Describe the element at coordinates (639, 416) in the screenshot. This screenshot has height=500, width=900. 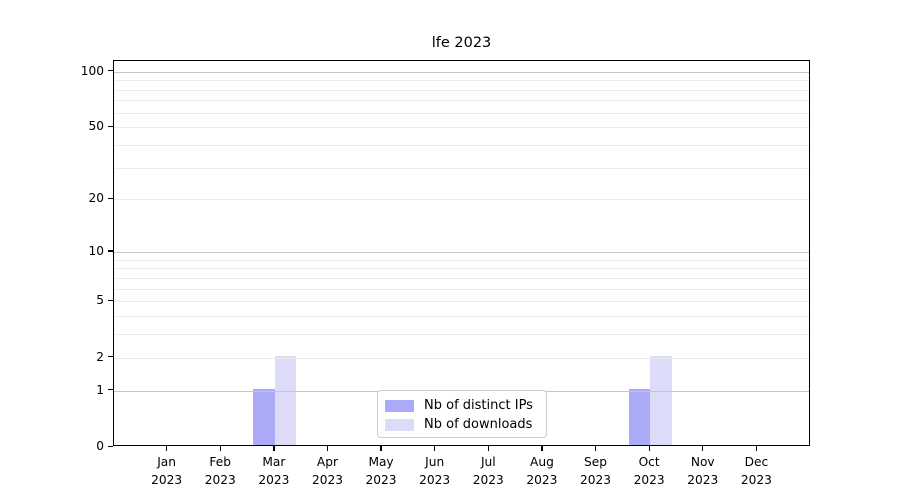
I see `bar-nb-of-distinct-ips-oct-2023` at that location.